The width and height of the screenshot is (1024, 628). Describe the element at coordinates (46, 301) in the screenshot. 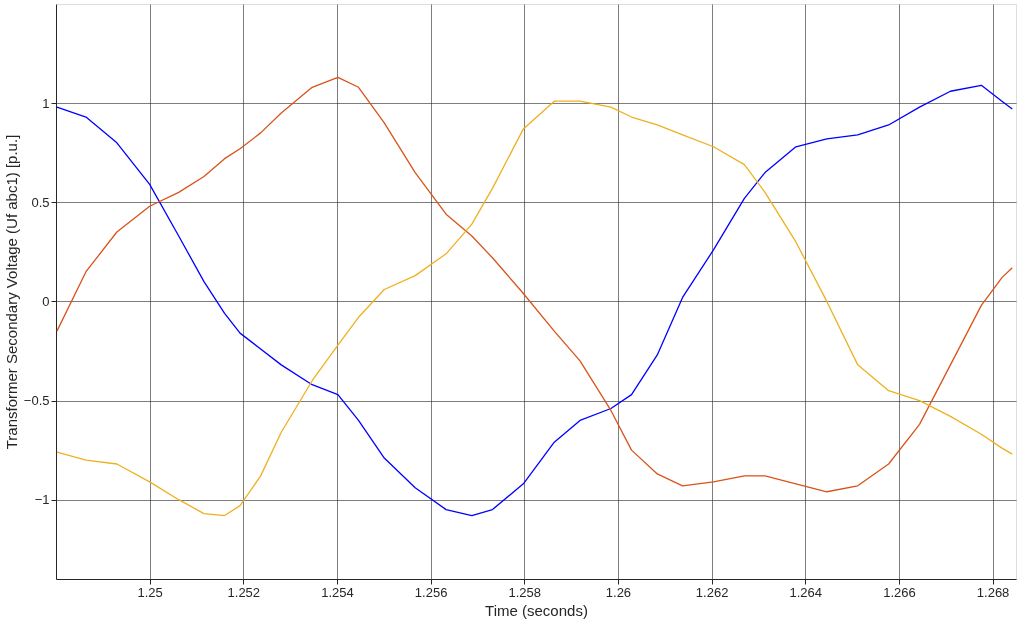

I see `y-tick-label: 0` at that location.